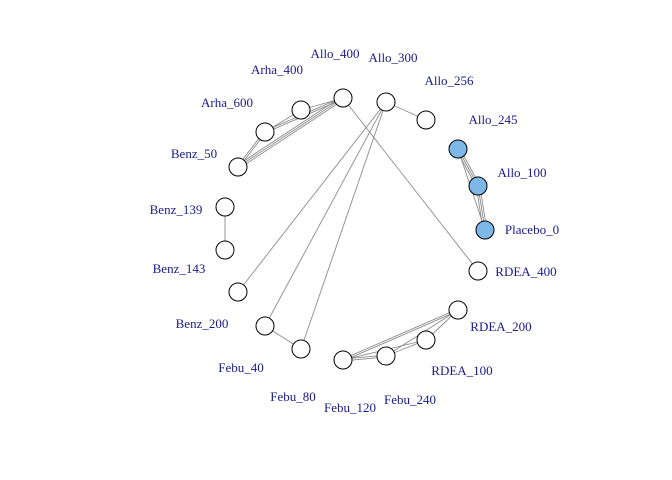 Image resolution: width=672 pixels, height=480 pixels. I want to click on node-label-allo_400: Allo_400, so click(334, 53).